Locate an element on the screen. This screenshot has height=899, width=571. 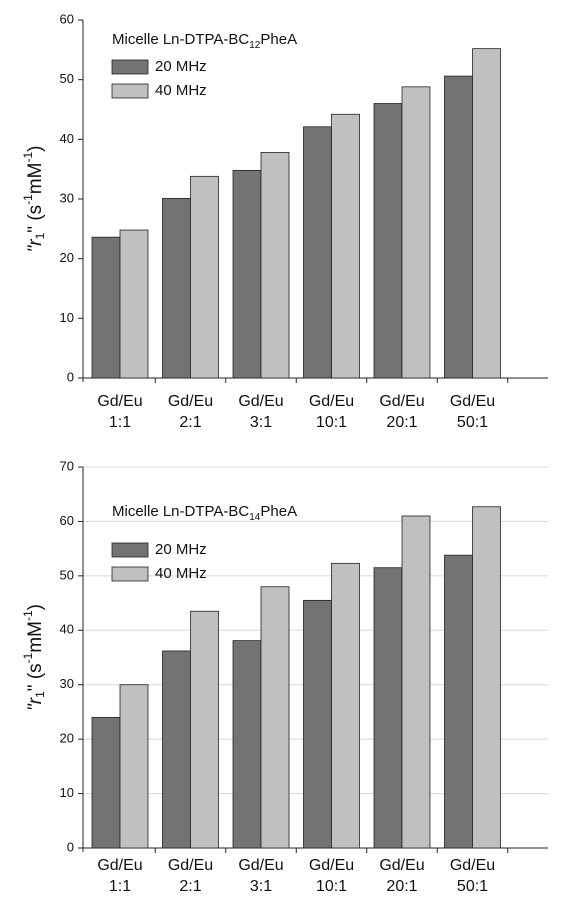
chart-title: Micelle Ln-DTPA-BC12PheA is located at coordinates (204, 41).